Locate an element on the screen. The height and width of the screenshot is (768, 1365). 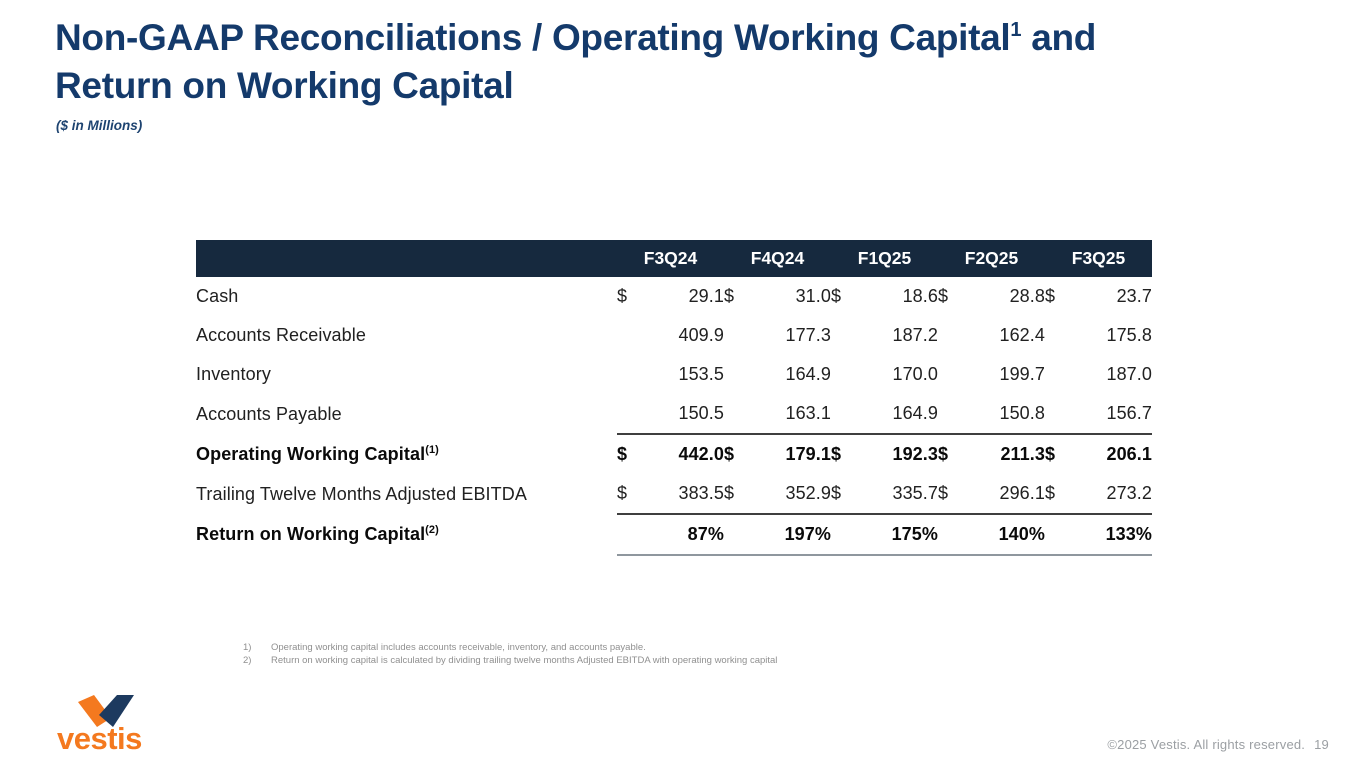
value-cell: 187.2 is located at coordinates (915, 335).